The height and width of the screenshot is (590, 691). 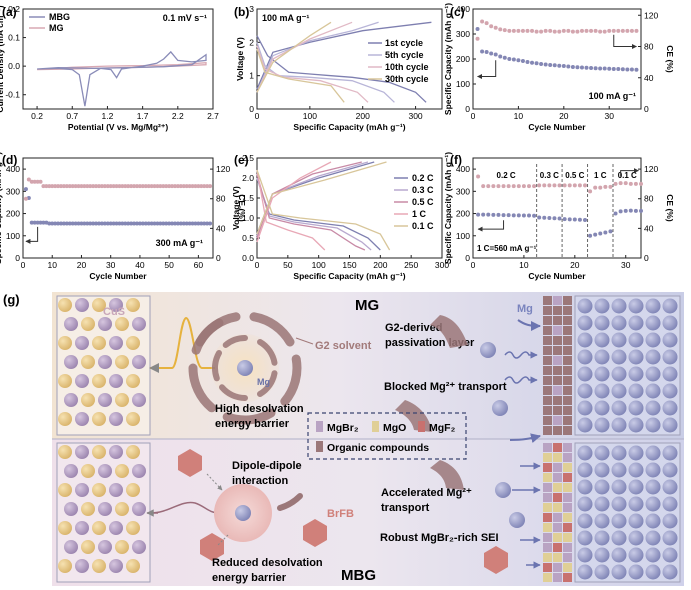 I want to click on passivation-block, so click(x=557, y=400).